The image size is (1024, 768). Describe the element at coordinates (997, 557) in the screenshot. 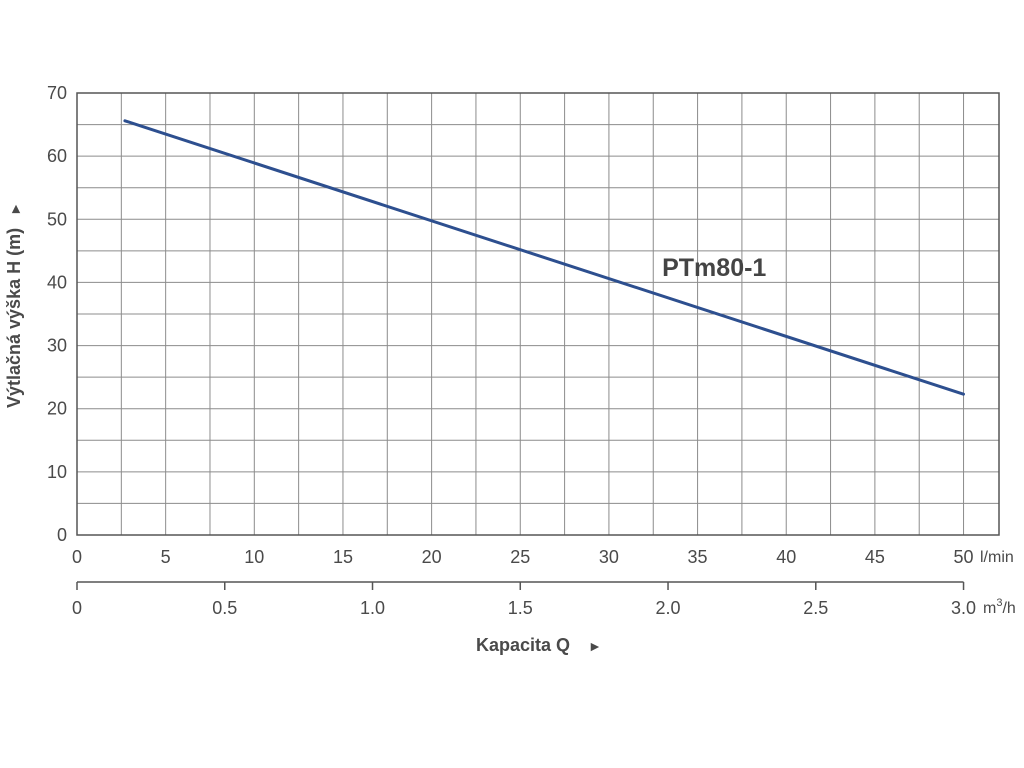

I see `x-unit-label: l/min` at that location.